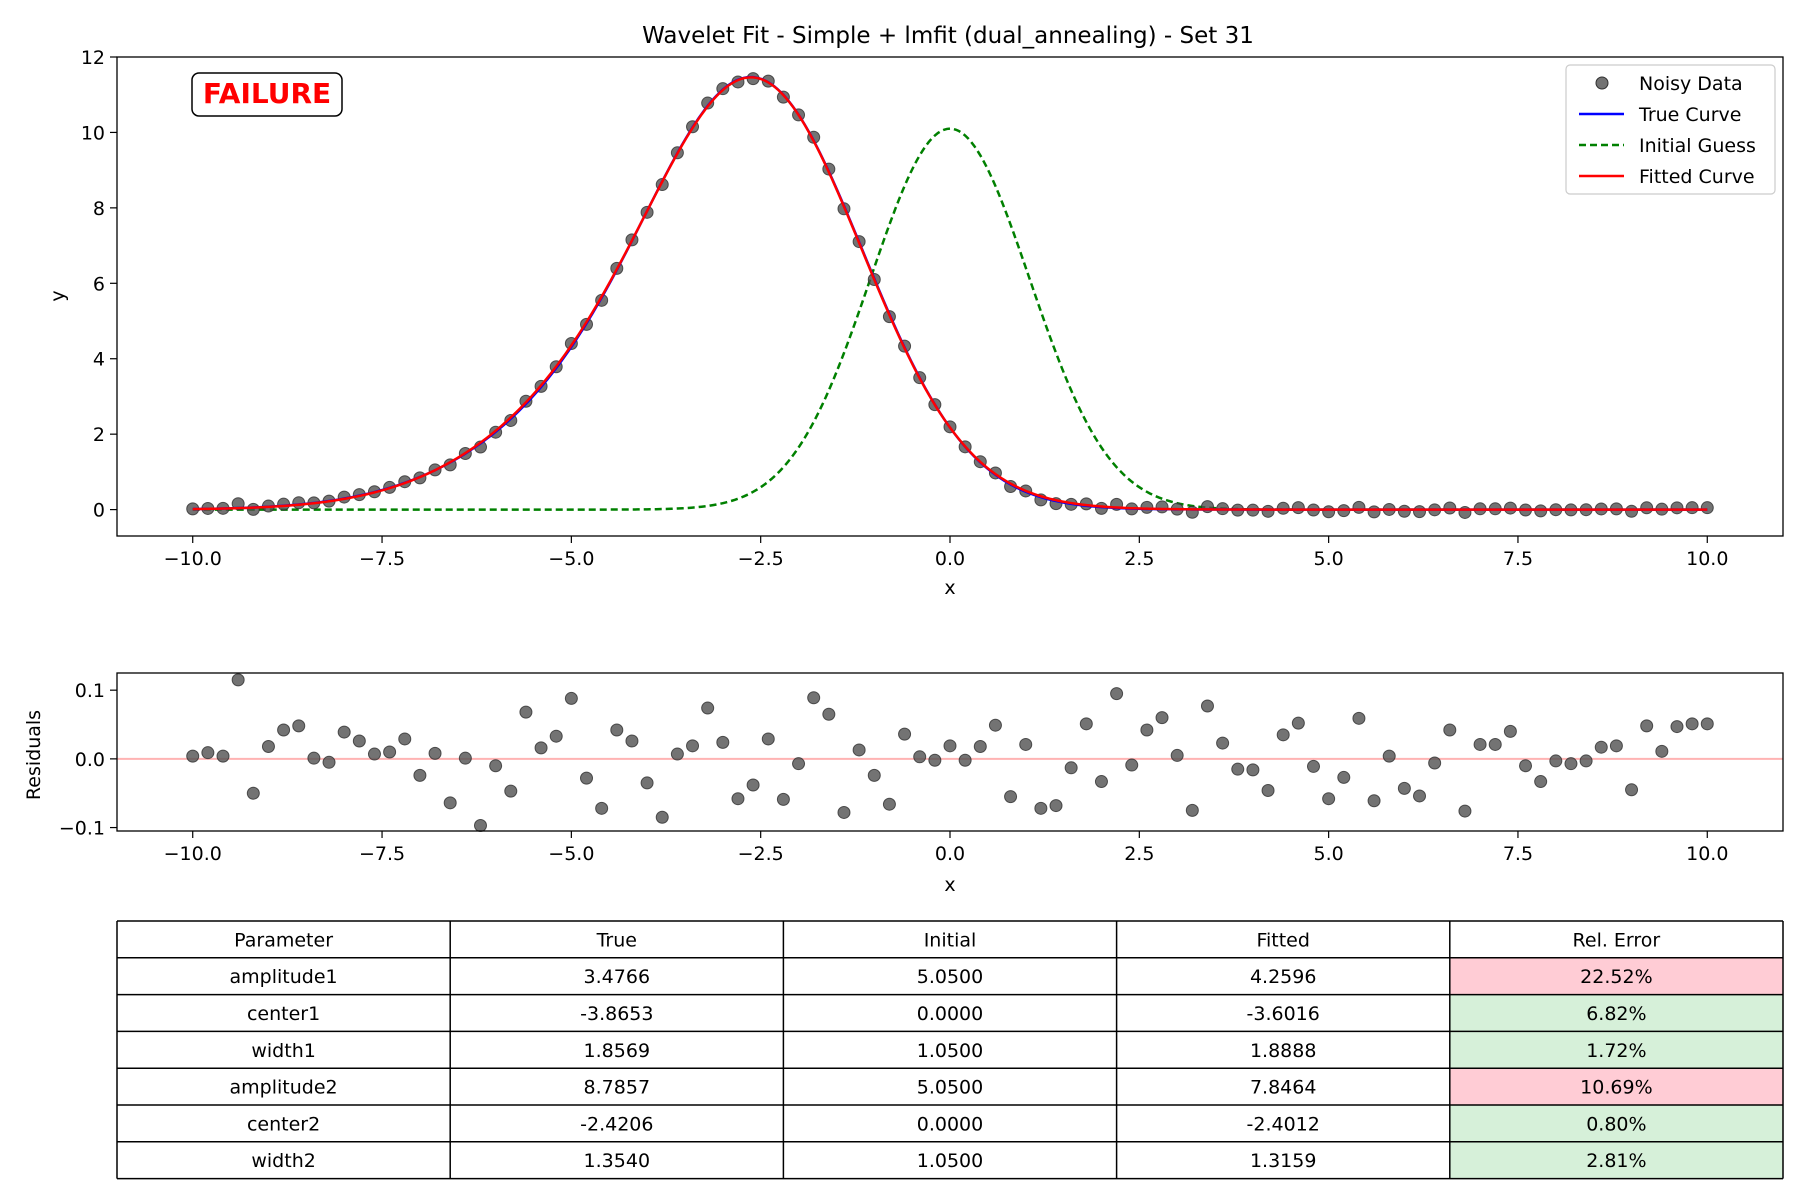 The width and height of the screenshot is (1800, 1200). Describe the element at coordinates (284, 1088) in the screenshot. I see `table-cell: amplitude2` at that location.